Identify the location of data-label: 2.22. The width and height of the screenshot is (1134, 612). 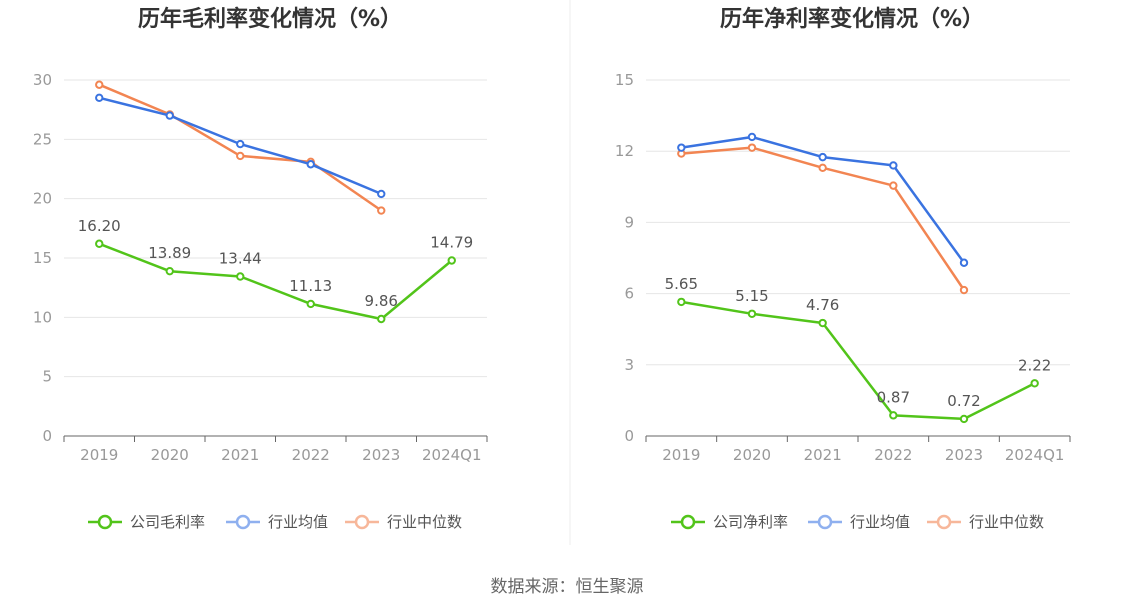
(1034, 365).